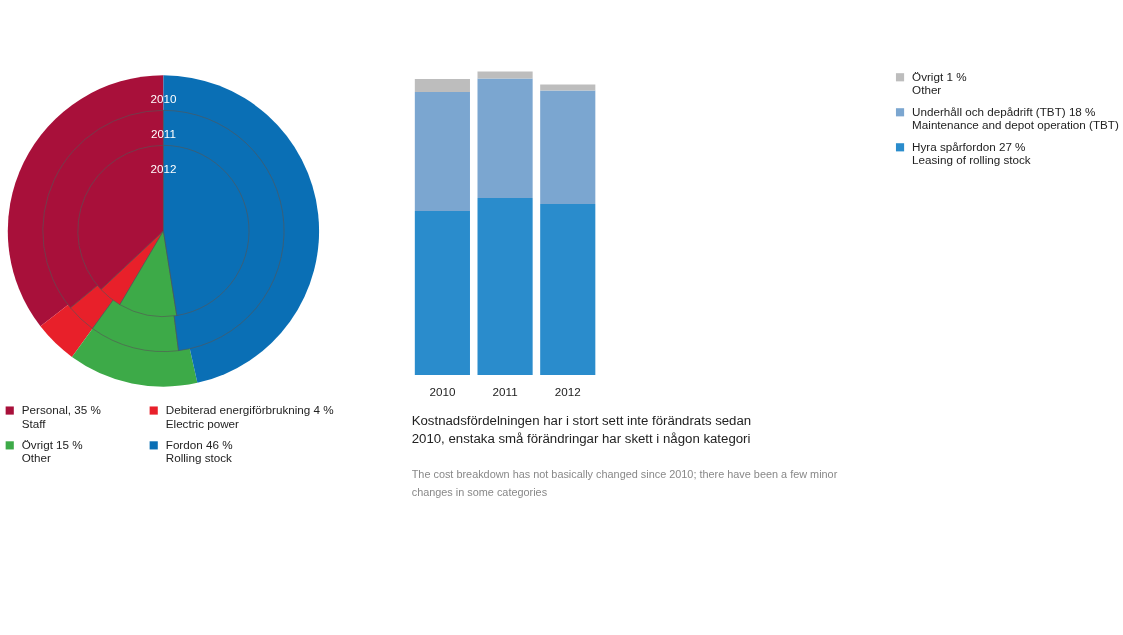  What do you see at coordinates (163, 133) in the screenshot?
I see `slice-label: 2011` at bounding box center [163, 133].